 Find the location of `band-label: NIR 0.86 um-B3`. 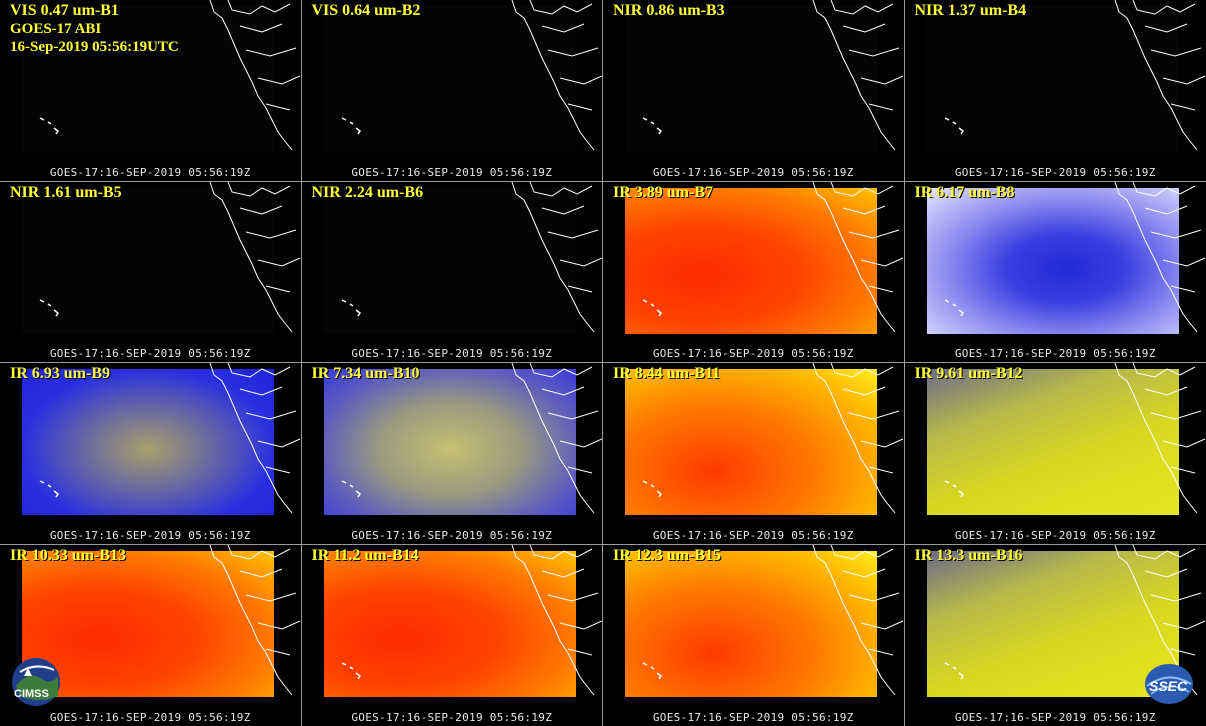

band-label: NIR 0.86 um-B3 is located at coordinates (669, 10).